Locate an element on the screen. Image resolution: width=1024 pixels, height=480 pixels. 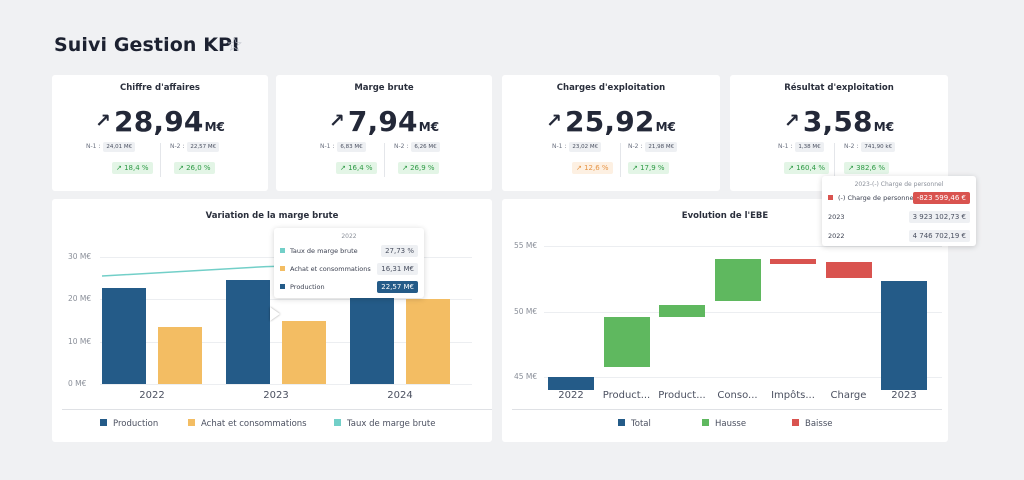
kpi-n1: N-1 :1,38 M€ is located at coordinates (801, 147).